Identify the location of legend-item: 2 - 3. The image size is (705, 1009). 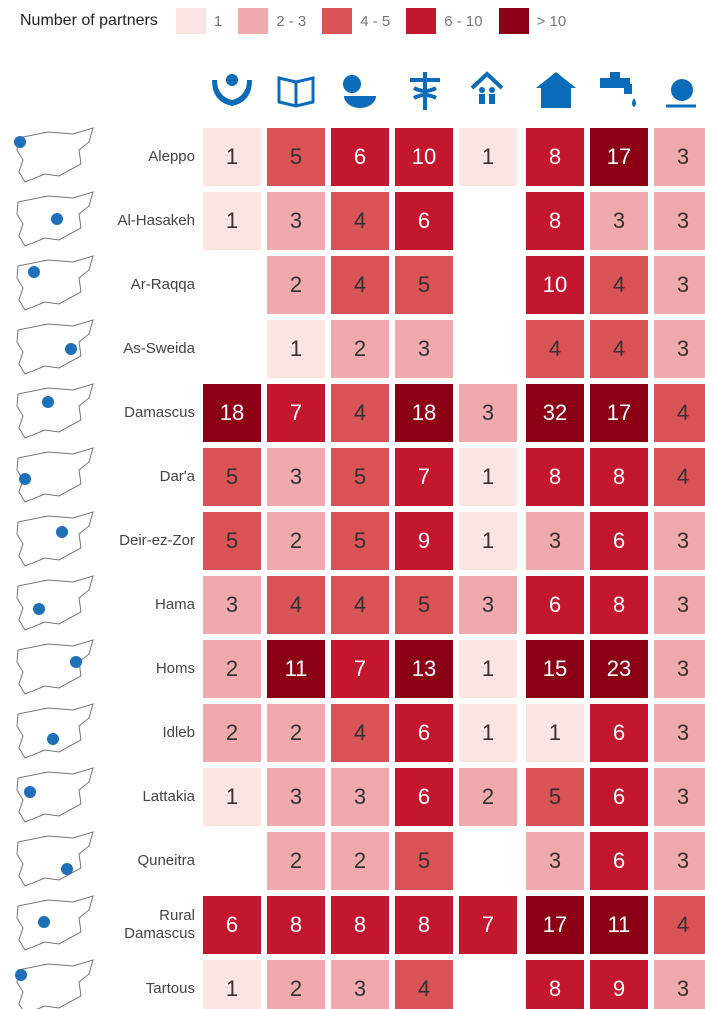
(272, 21).